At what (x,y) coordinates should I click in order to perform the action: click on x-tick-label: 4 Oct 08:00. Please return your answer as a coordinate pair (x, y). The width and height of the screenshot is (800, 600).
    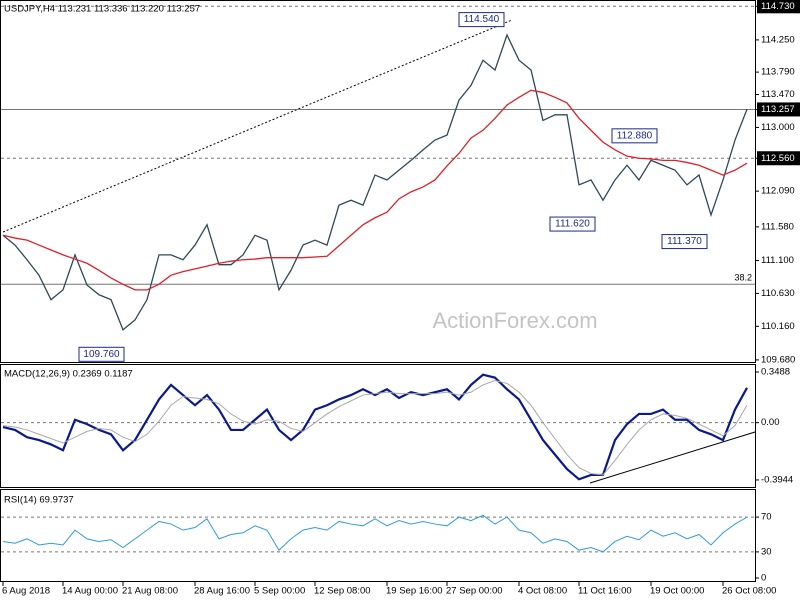
    Looking at the image, I should click on (542, 591).